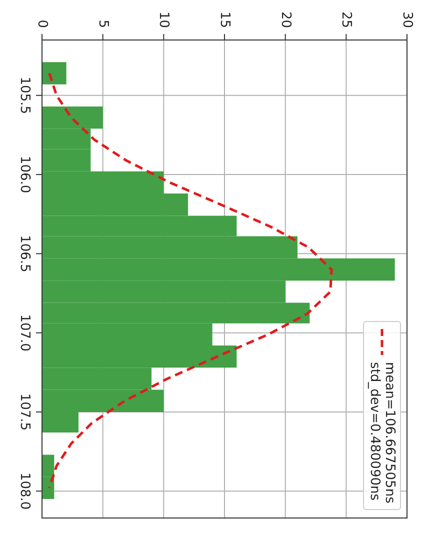 This screenshot has height=534, width=423. What do you see at coordinates (285, 19) in the screenshot?
I see `x-tick-label: 20` at bounding box center [285, 19].